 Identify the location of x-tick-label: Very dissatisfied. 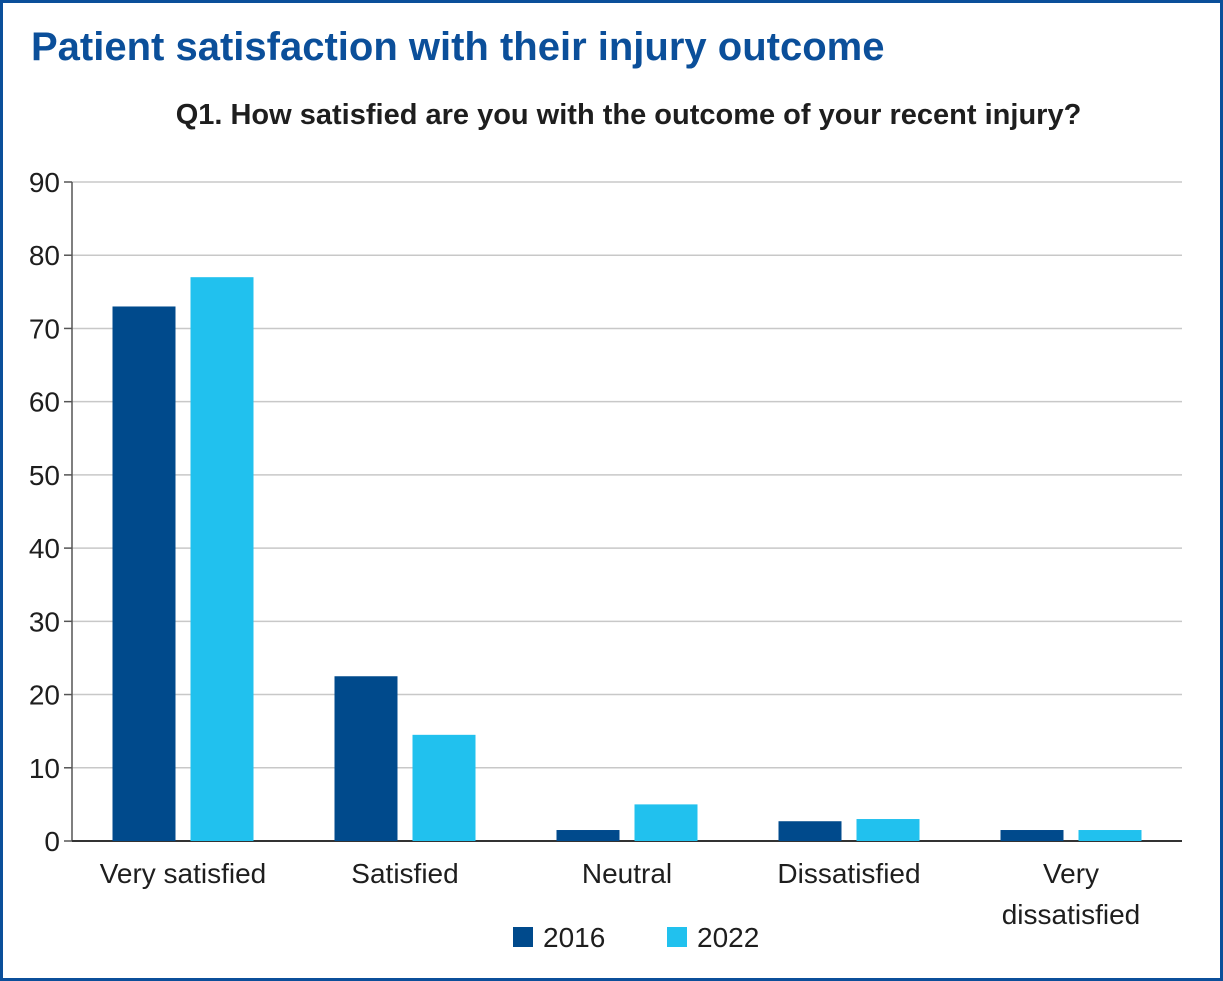
(1071, 894).